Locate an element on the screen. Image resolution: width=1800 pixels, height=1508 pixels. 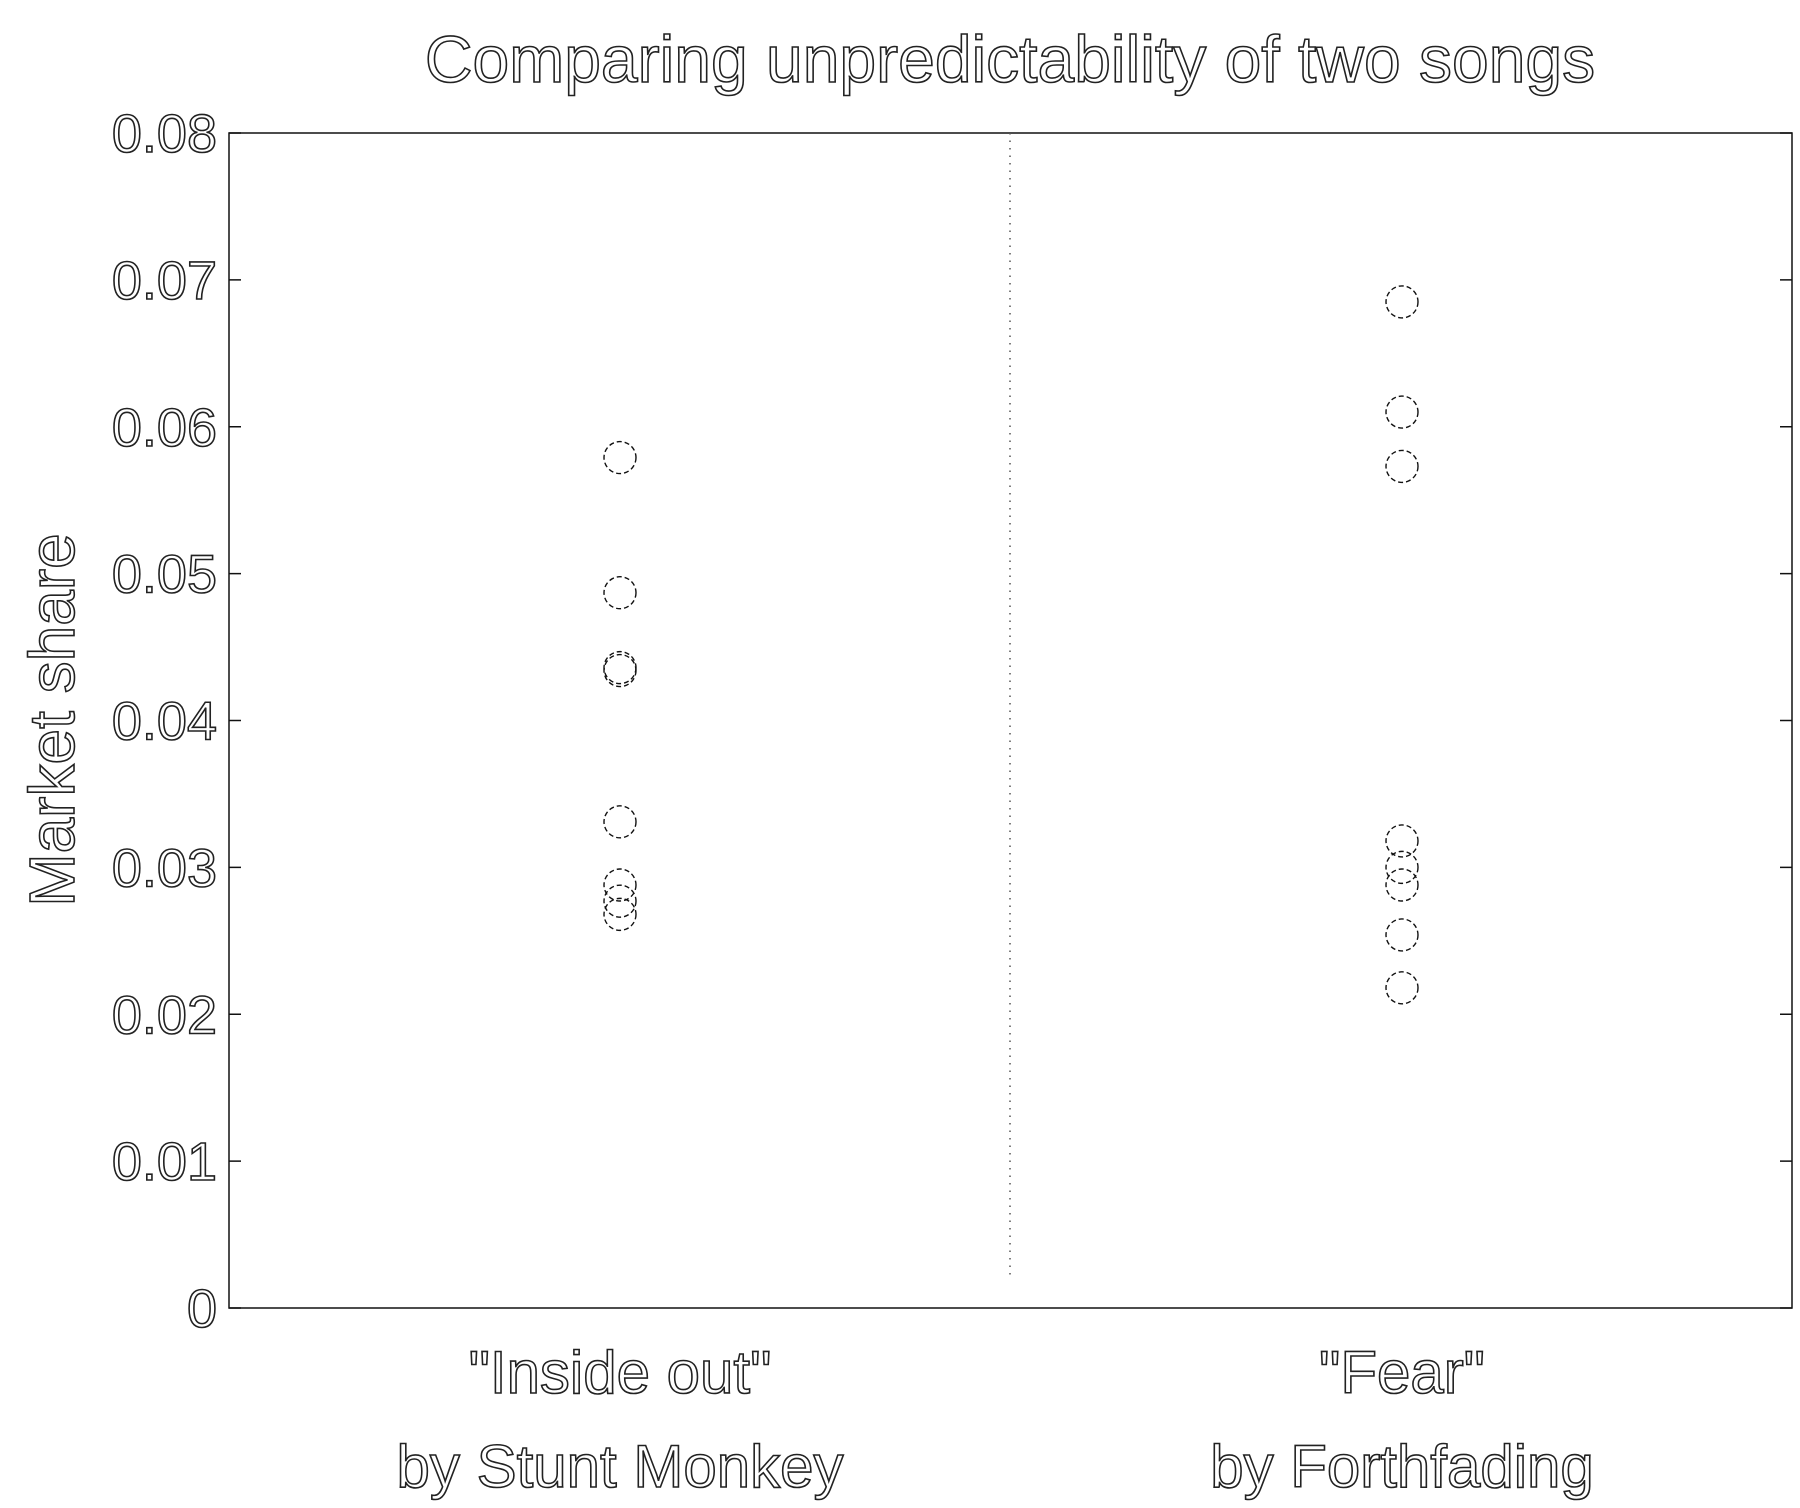
y-tick-label: 0.07 is located at coordinates (164, 281).